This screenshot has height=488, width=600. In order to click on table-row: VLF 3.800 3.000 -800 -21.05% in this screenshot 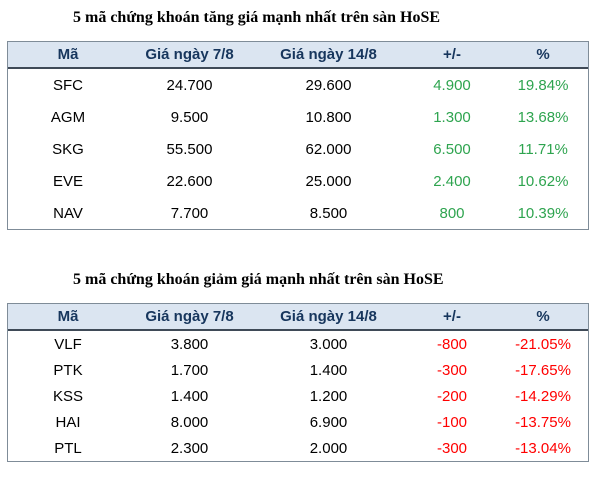, I will do `click(298, 344)`.